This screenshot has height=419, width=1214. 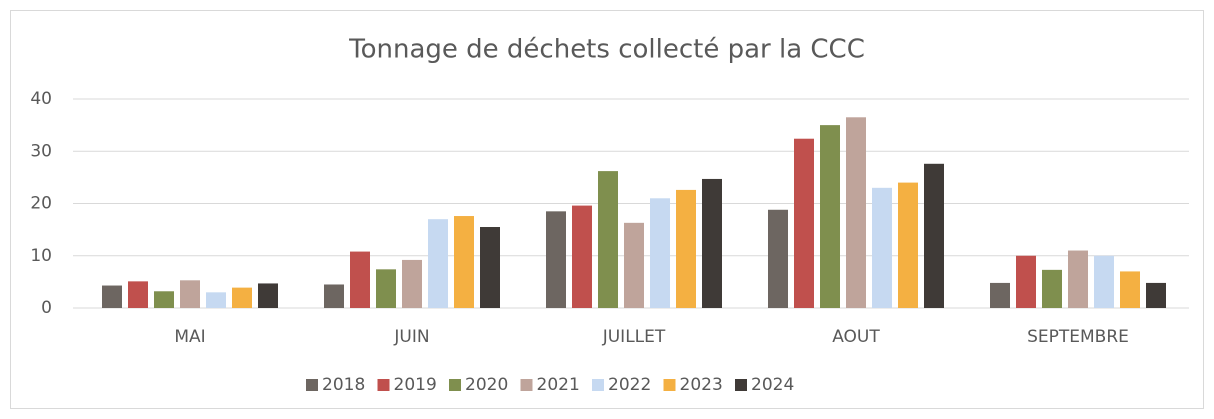 What do you see at coordinates (41, 256) in the screenshot?
I see `y-tick-label: 10` at bounding box center [41, 256].